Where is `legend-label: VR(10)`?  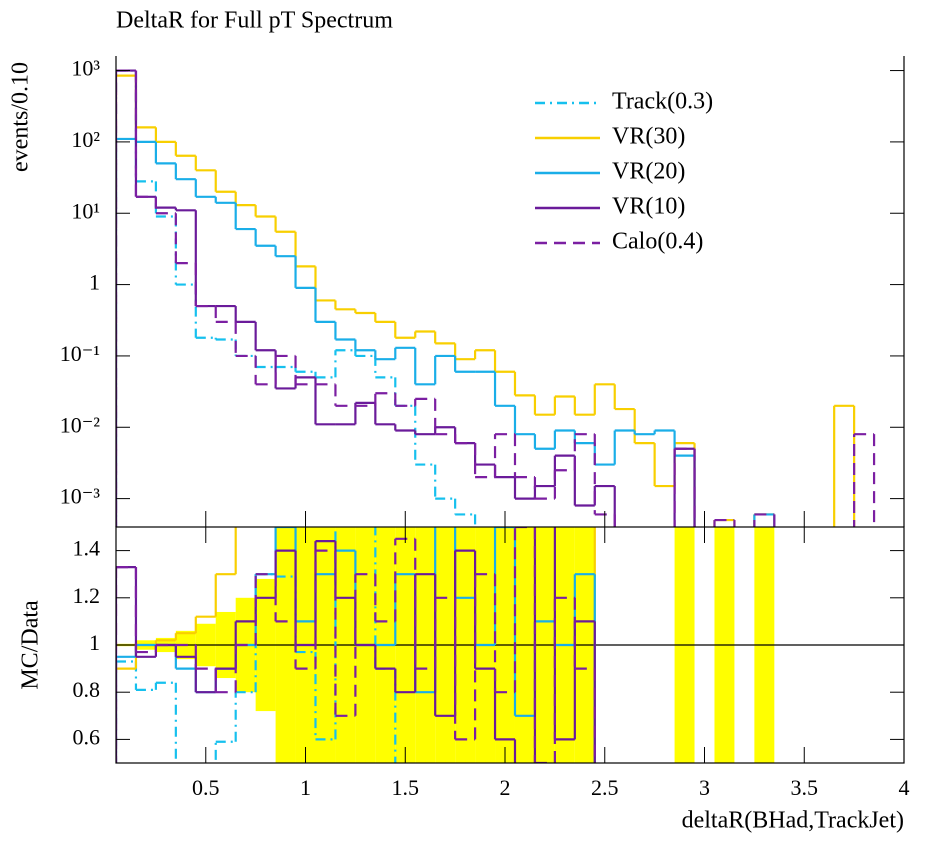
legend-label: VR(10) is located at coordinates (648, 207).